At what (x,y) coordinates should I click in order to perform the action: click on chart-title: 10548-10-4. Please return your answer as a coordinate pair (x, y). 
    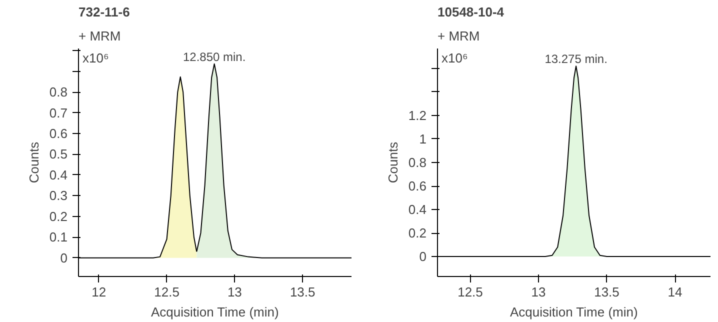
    Looking at the image, I should click on (471, 12).